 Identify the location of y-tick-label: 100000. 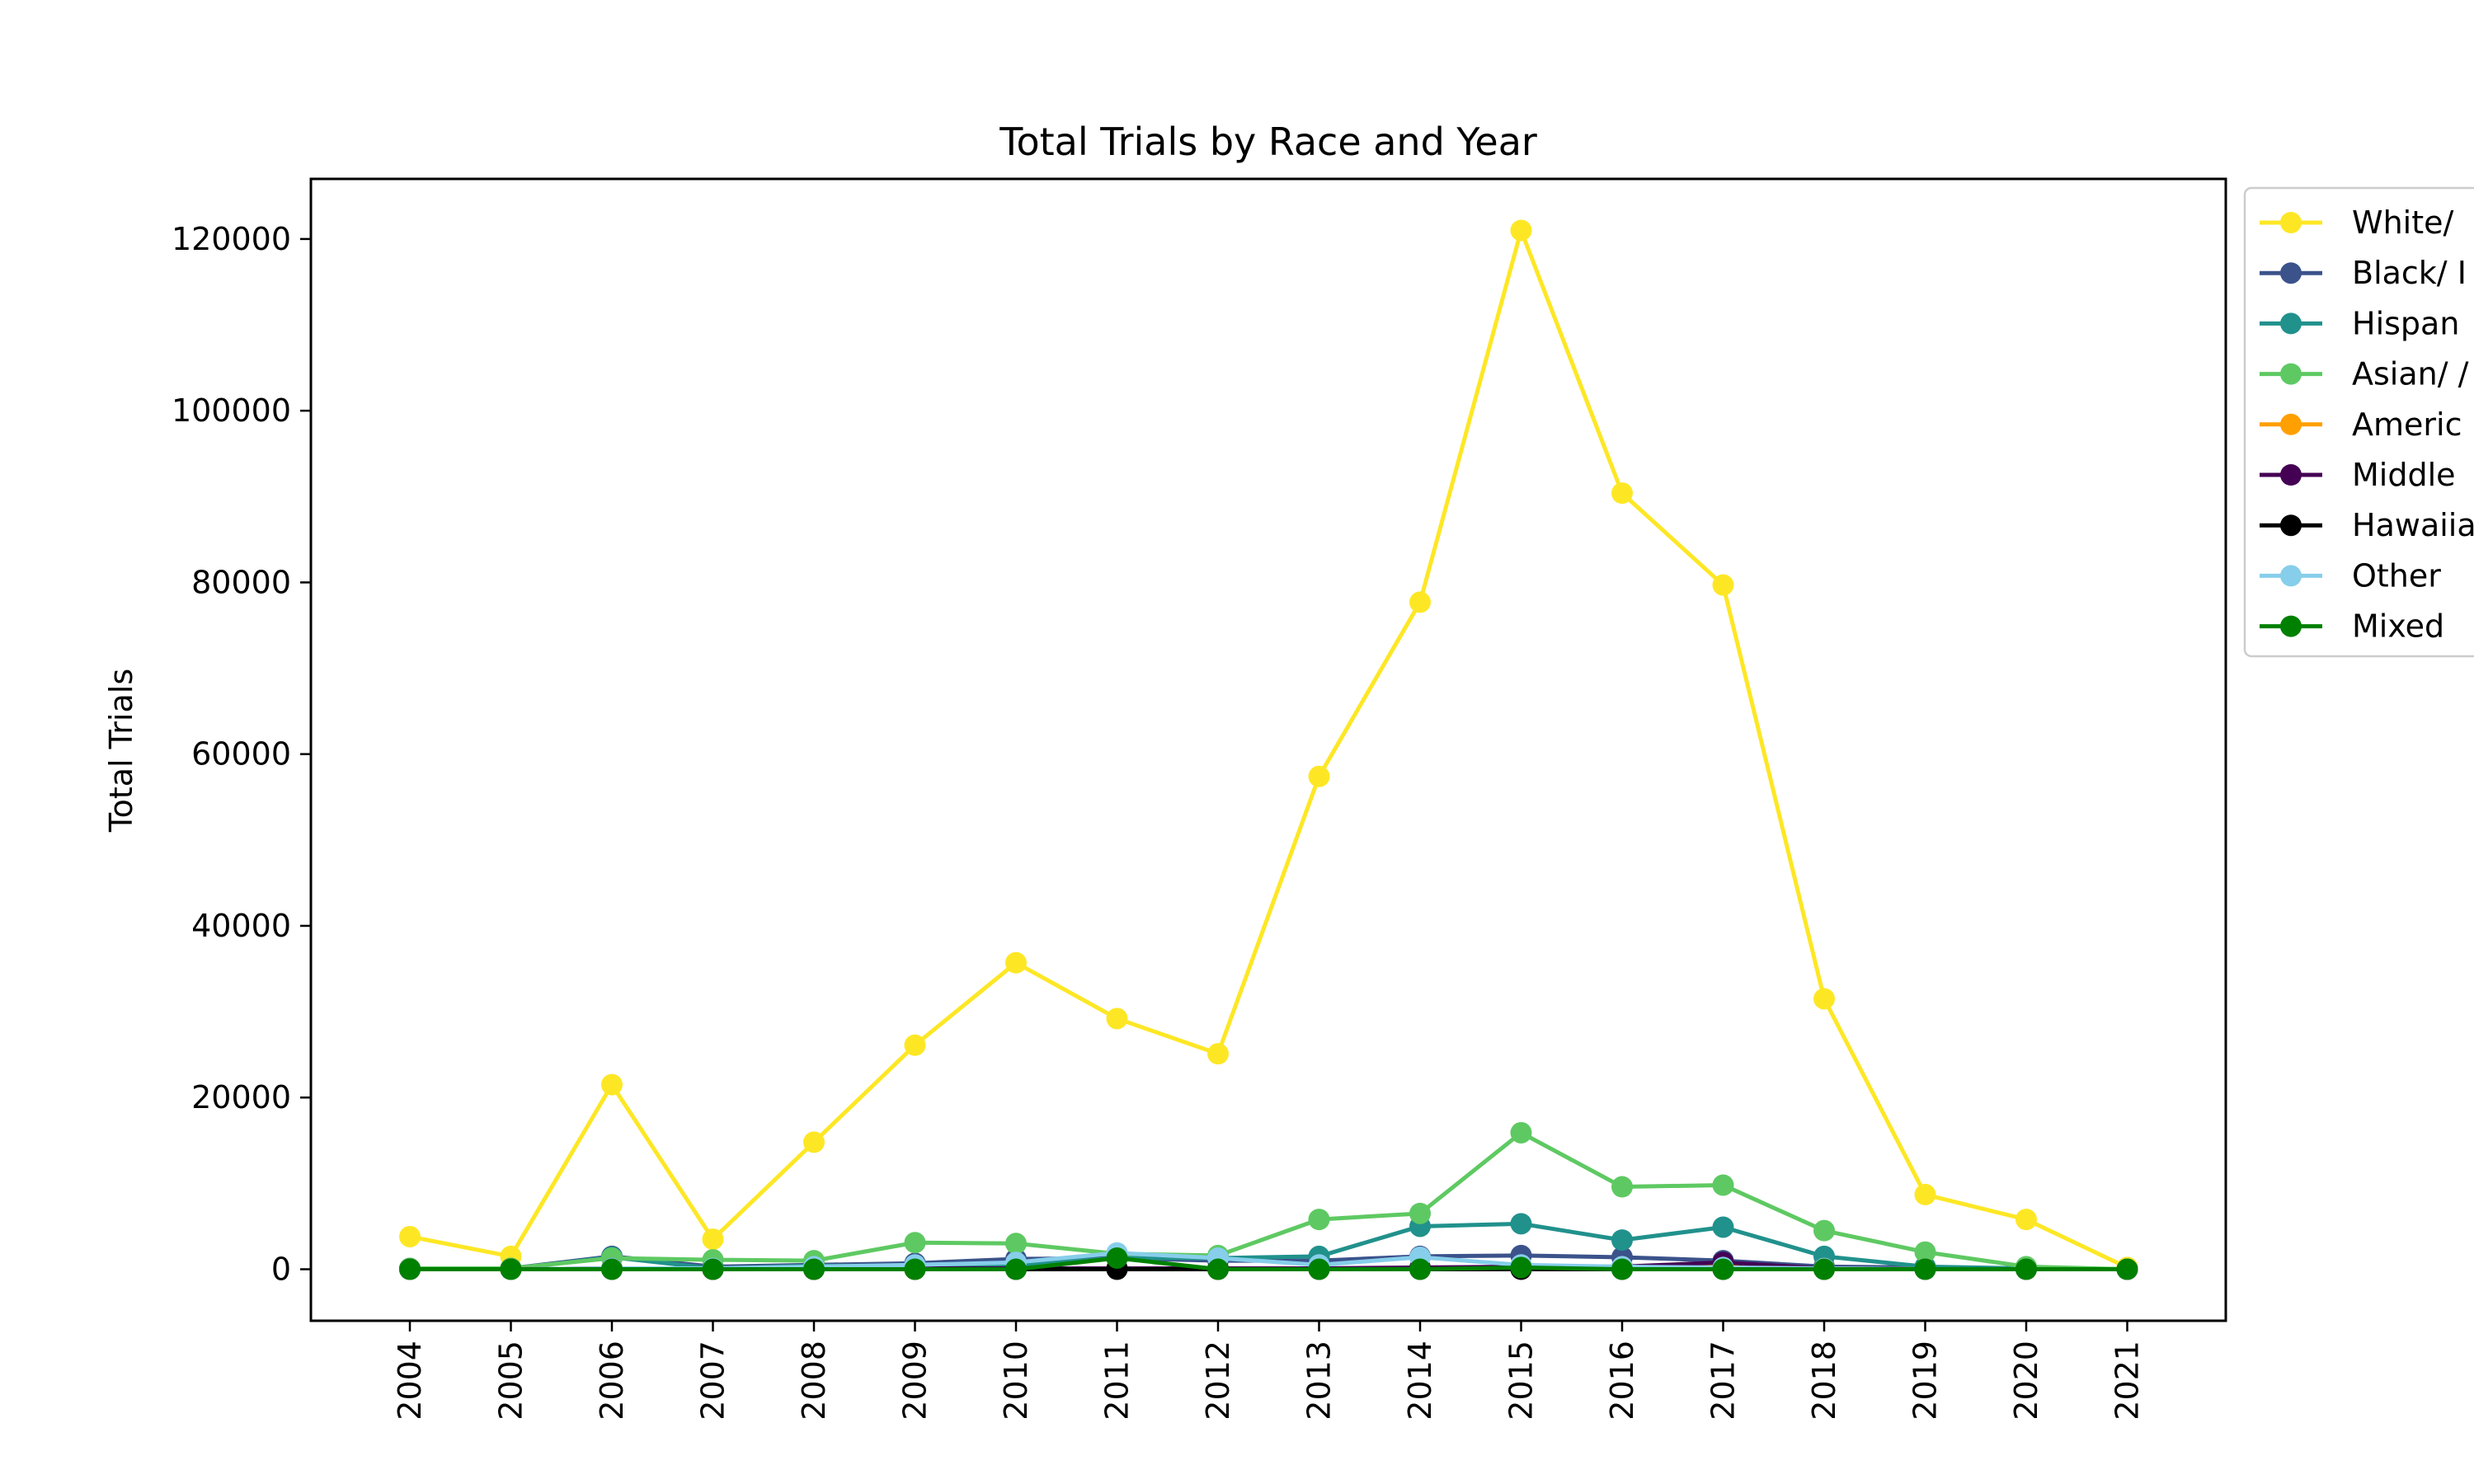
(231, 410).